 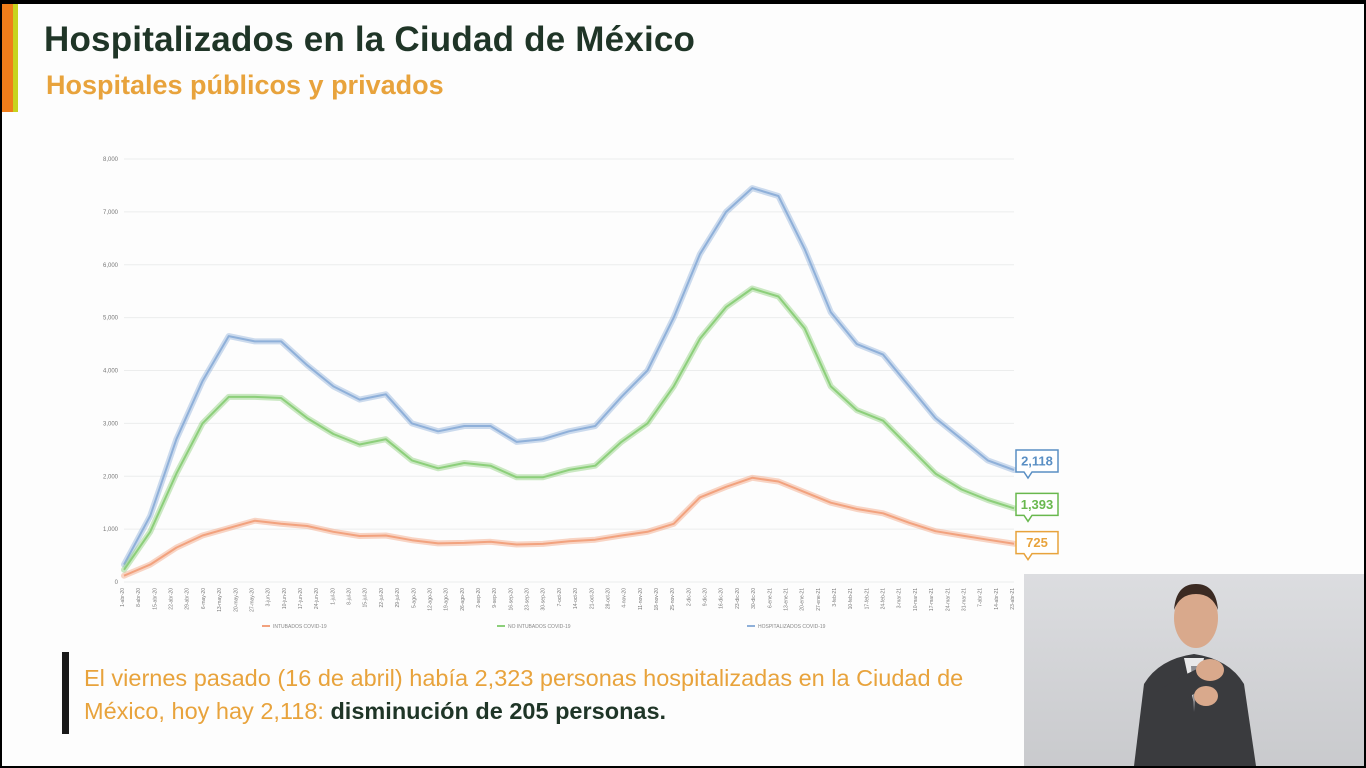 What do you see at coordinates (738, 598) in the screenshot?
I see `x-tick-label: 23-dic-20` at bounding box center [738, 598].